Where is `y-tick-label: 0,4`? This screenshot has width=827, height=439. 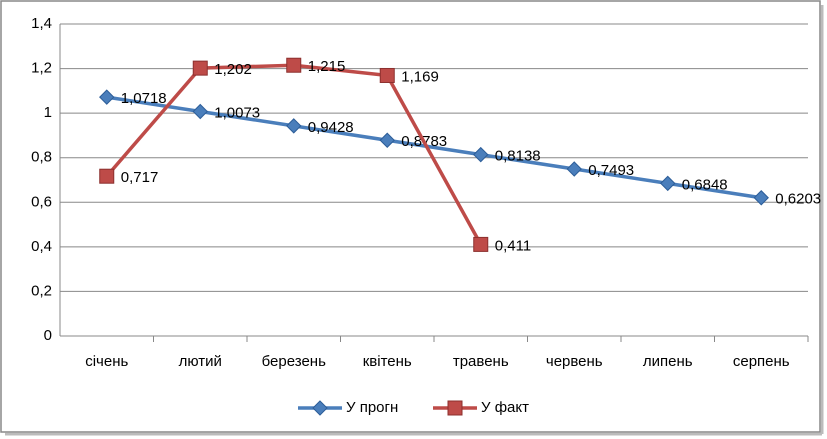
y-tick-label: 0,4 is located at coordinates (41, 246).